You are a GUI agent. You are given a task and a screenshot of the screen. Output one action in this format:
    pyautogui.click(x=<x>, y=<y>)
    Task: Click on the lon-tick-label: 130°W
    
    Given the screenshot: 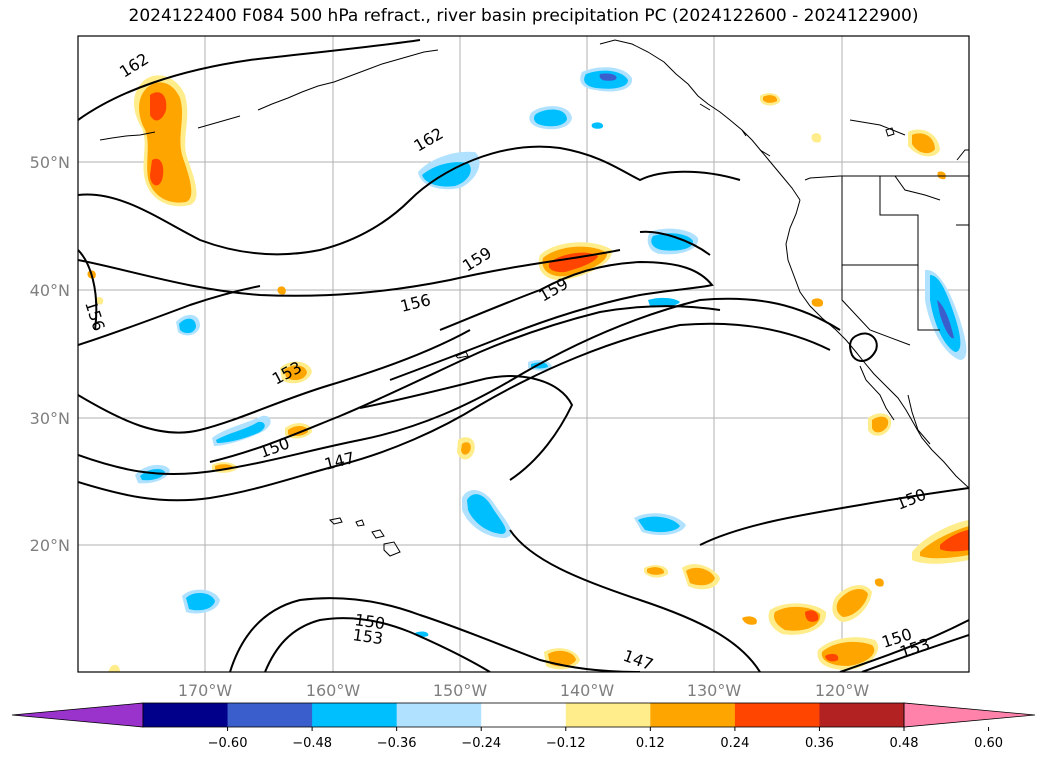 What is the action you would take?
    pyautogui.click(x=714, y=690)
    